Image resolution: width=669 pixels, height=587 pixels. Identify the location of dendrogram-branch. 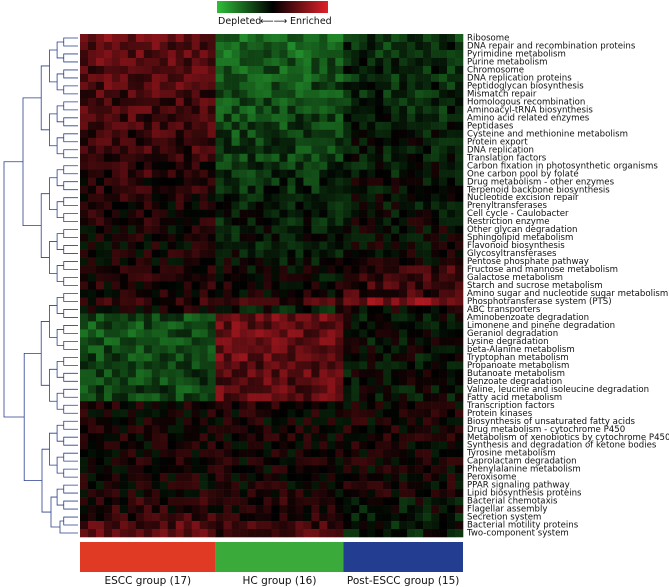
(60, 497).